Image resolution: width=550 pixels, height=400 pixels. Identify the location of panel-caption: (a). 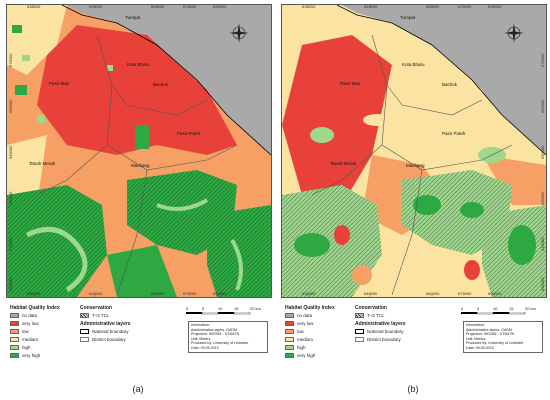
(138, 389).